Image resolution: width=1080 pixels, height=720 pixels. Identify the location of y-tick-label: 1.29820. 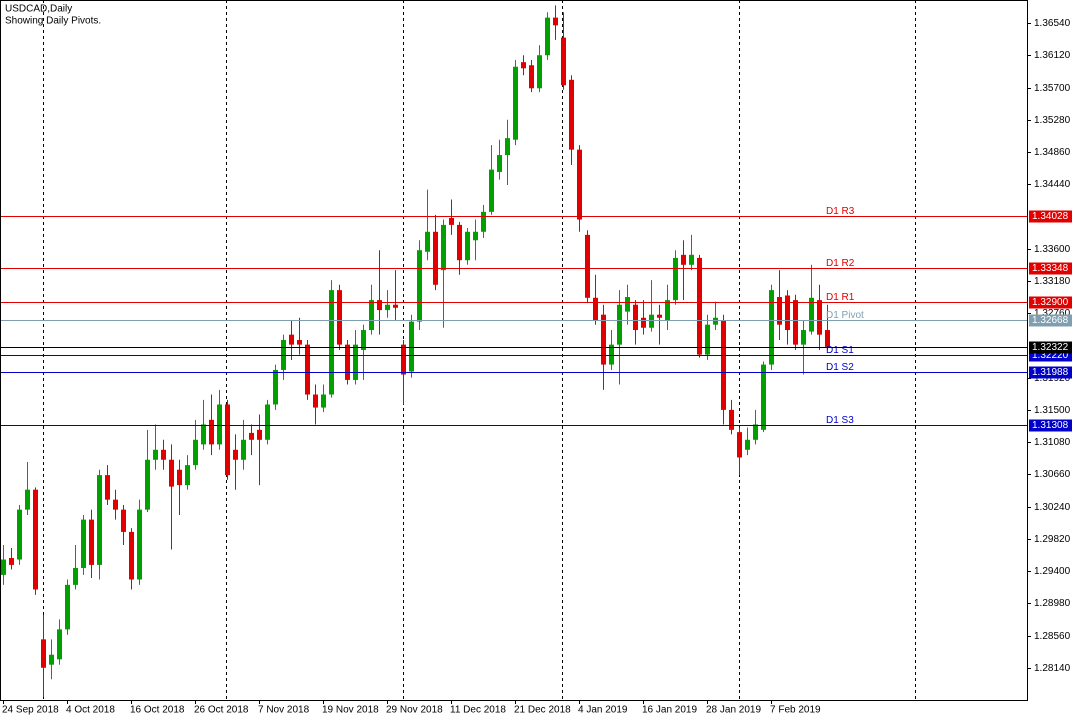
(1052, 539).